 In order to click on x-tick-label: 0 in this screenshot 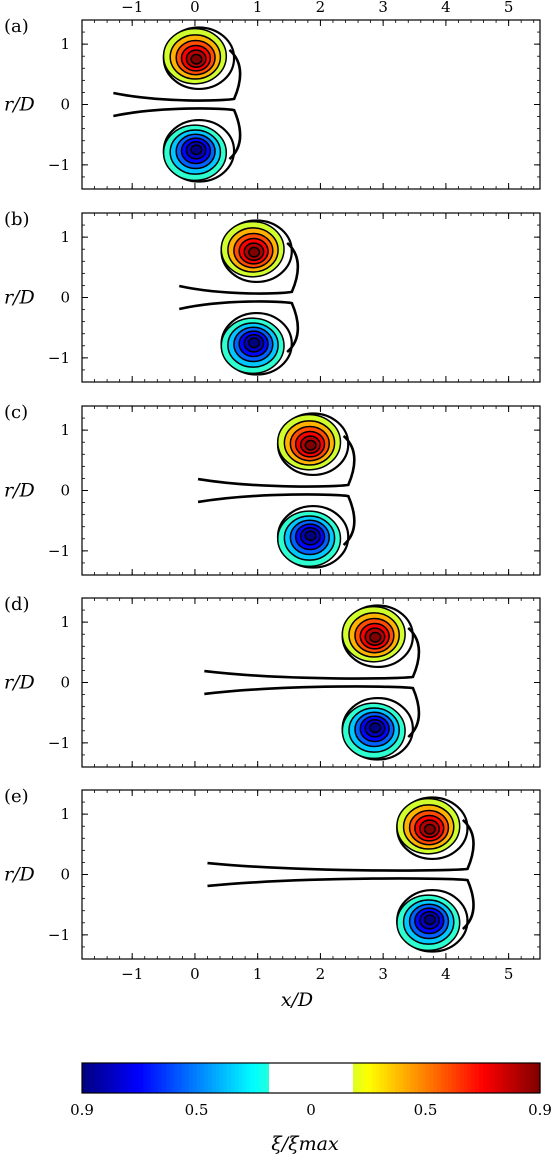, I will do `click(195, 974)`.